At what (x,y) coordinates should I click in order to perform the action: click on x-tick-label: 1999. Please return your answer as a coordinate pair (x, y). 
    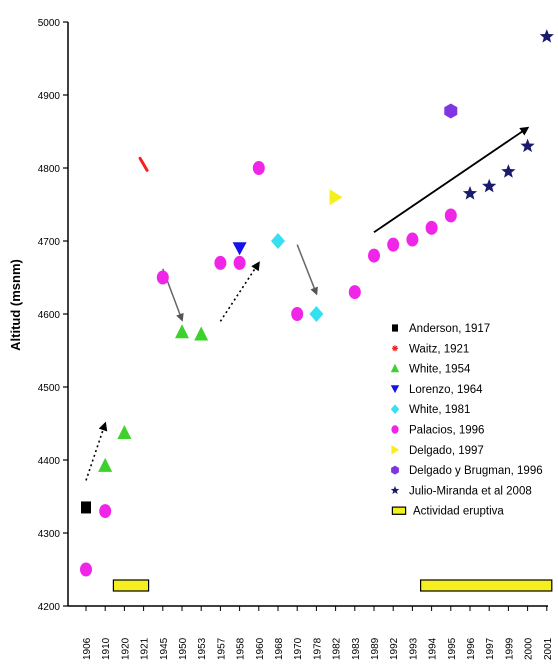
    Looking at the image, I should click on (509, 648).